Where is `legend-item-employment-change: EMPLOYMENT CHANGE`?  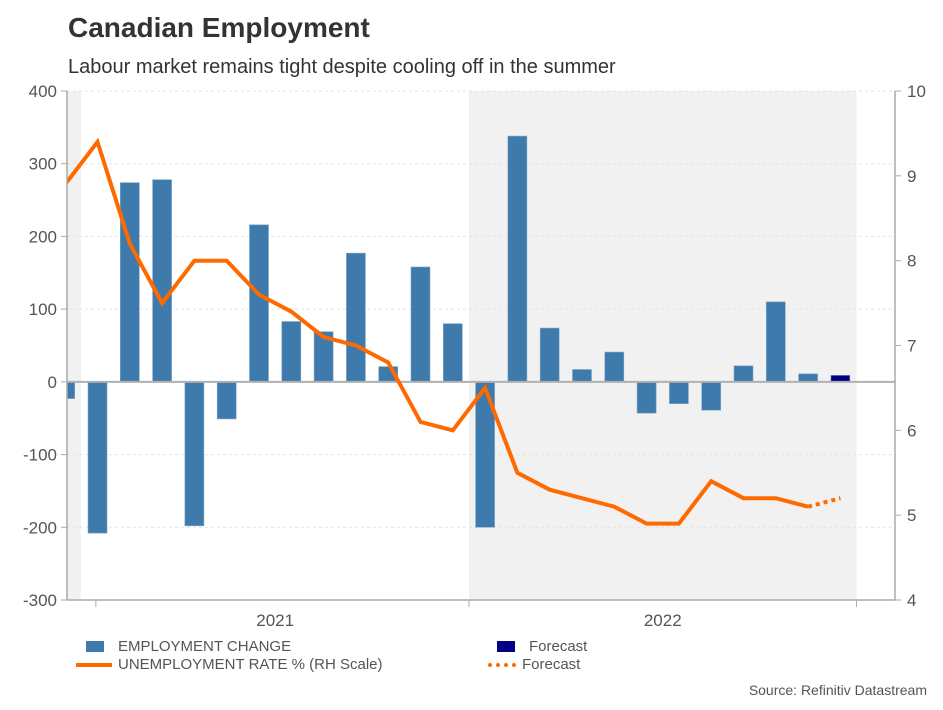 legend-item-employment-change: EMPLOYMENT CHANGE is located at coordinates (188, 646).